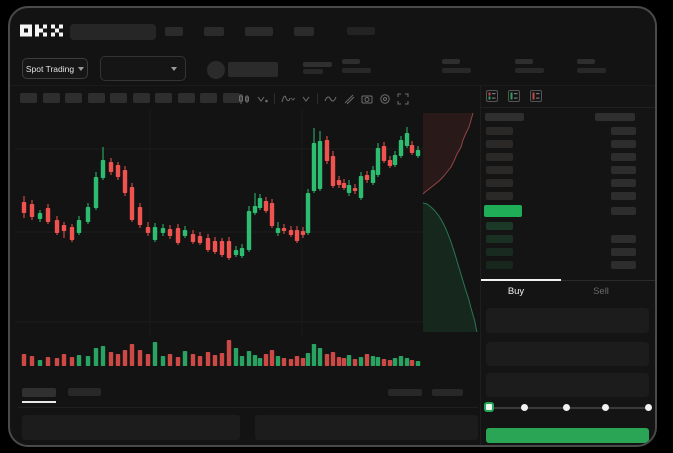  I want to click on orderbook-both-icon, so click(492, 96).